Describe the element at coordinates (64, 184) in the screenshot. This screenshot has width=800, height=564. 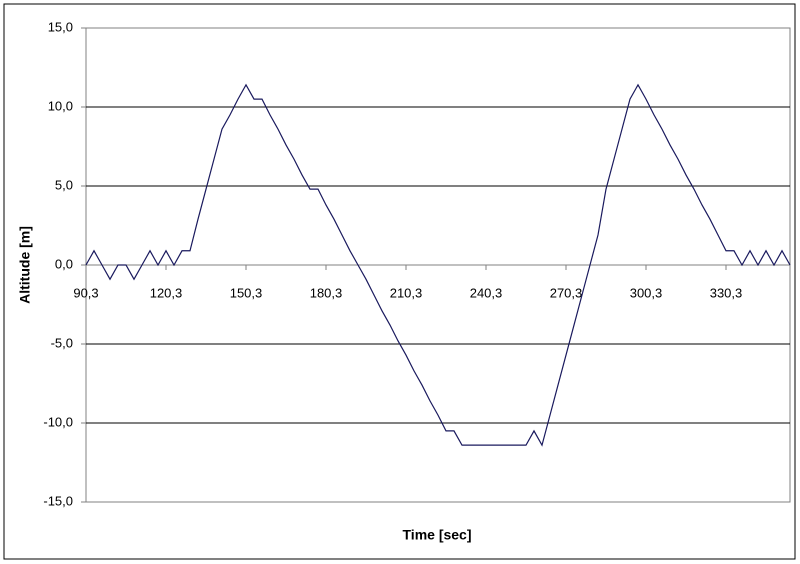
I see `y-tick-label: 5,0` at that location.